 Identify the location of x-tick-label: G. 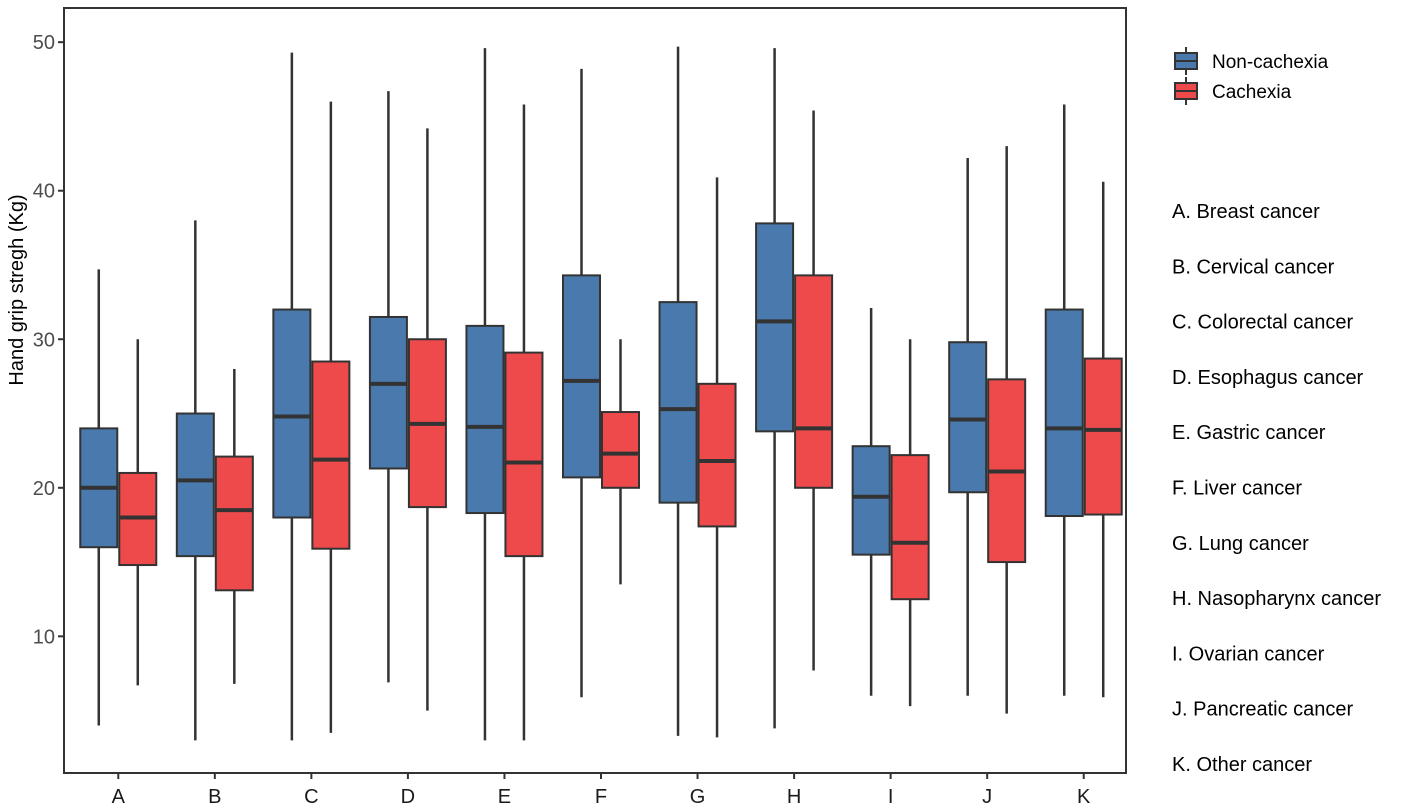
(698, 797).